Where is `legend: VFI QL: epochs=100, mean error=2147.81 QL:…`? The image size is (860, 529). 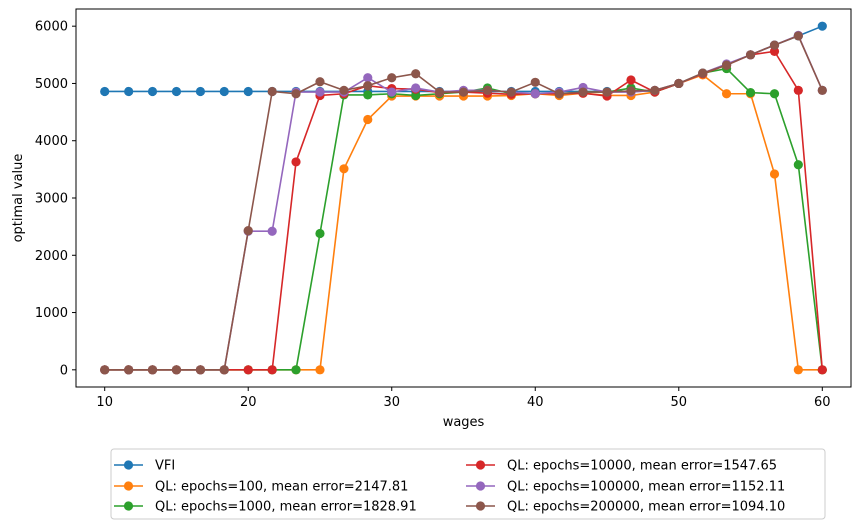 legend: VFI QL: epochs=100, mean error=2147.81 QL:… is located at coordinates (468, 484).